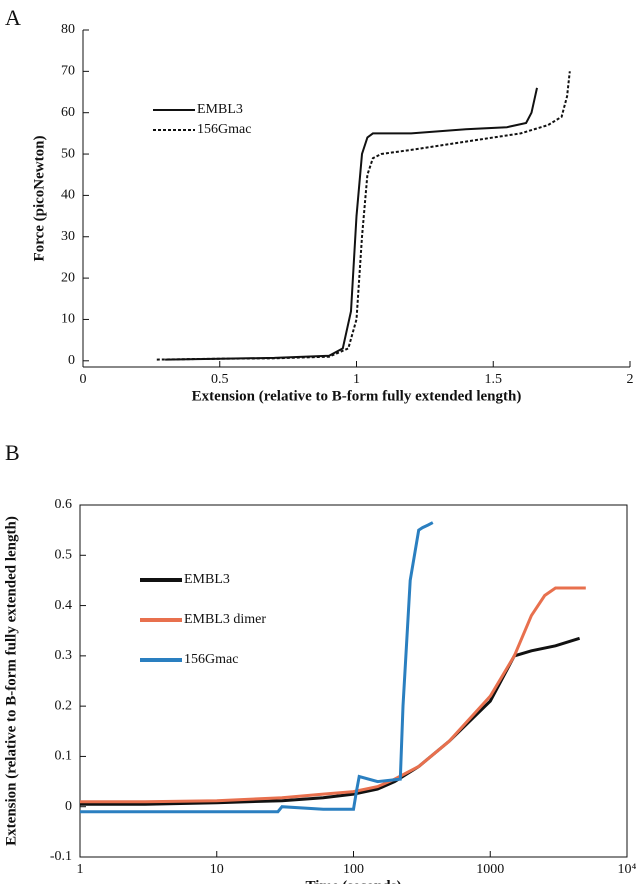  What do you see at coordinates (68, 112) in the screenshot?
I see `y-tick-label: 60` at bounding box center [68, 112].